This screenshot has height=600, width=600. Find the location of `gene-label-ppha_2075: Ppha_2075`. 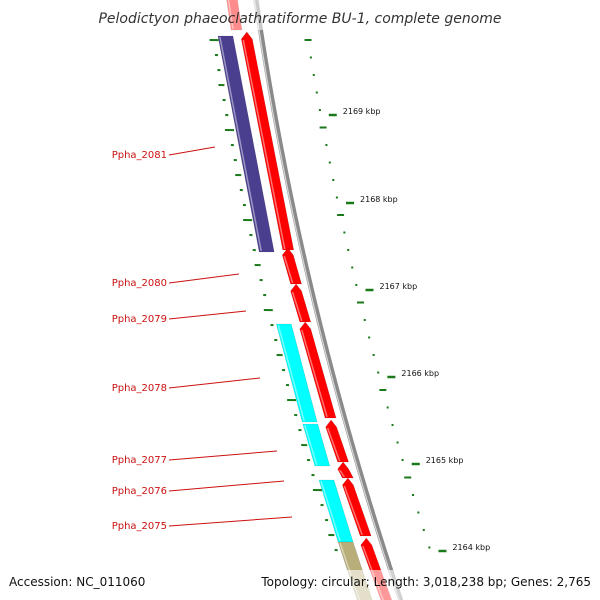

gene-label-ppha_2075: Ppha_2075 is located at coordinates (139, 526).